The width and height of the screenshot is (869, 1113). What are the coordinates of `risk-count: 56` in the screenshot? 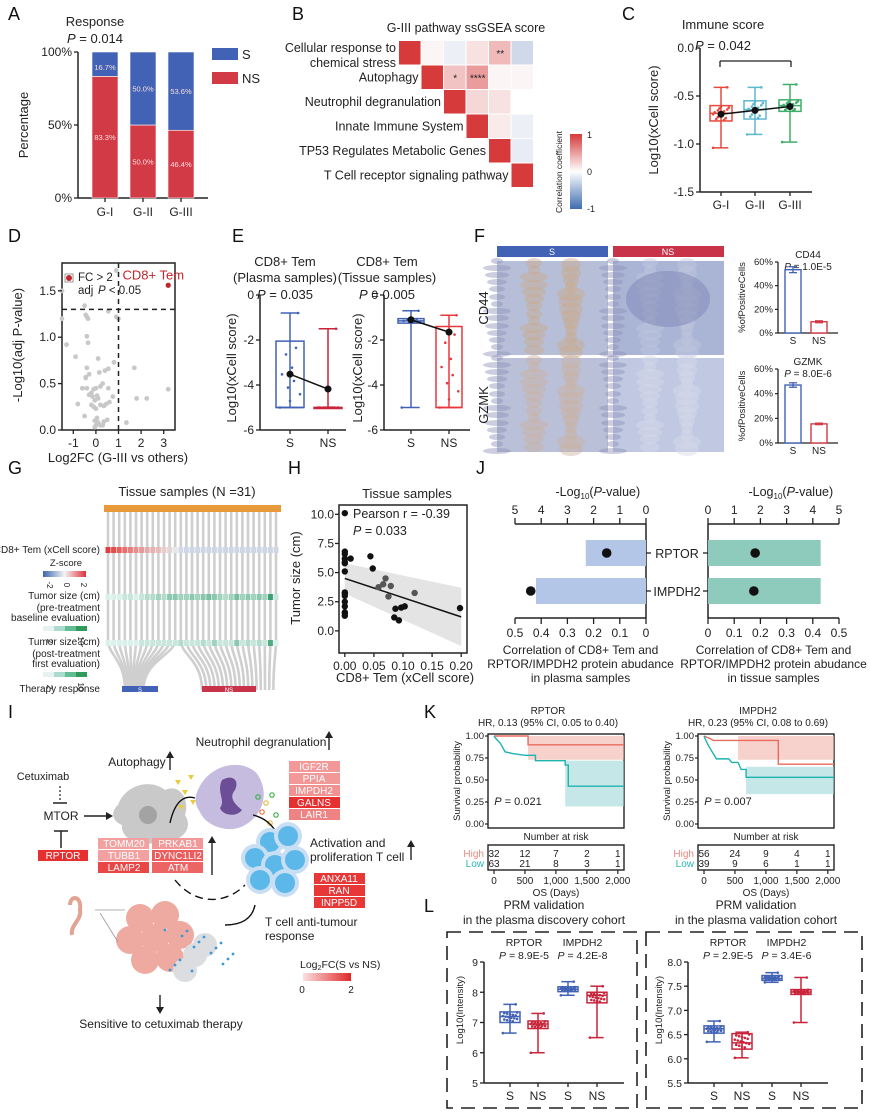 It's located at (704, 854).